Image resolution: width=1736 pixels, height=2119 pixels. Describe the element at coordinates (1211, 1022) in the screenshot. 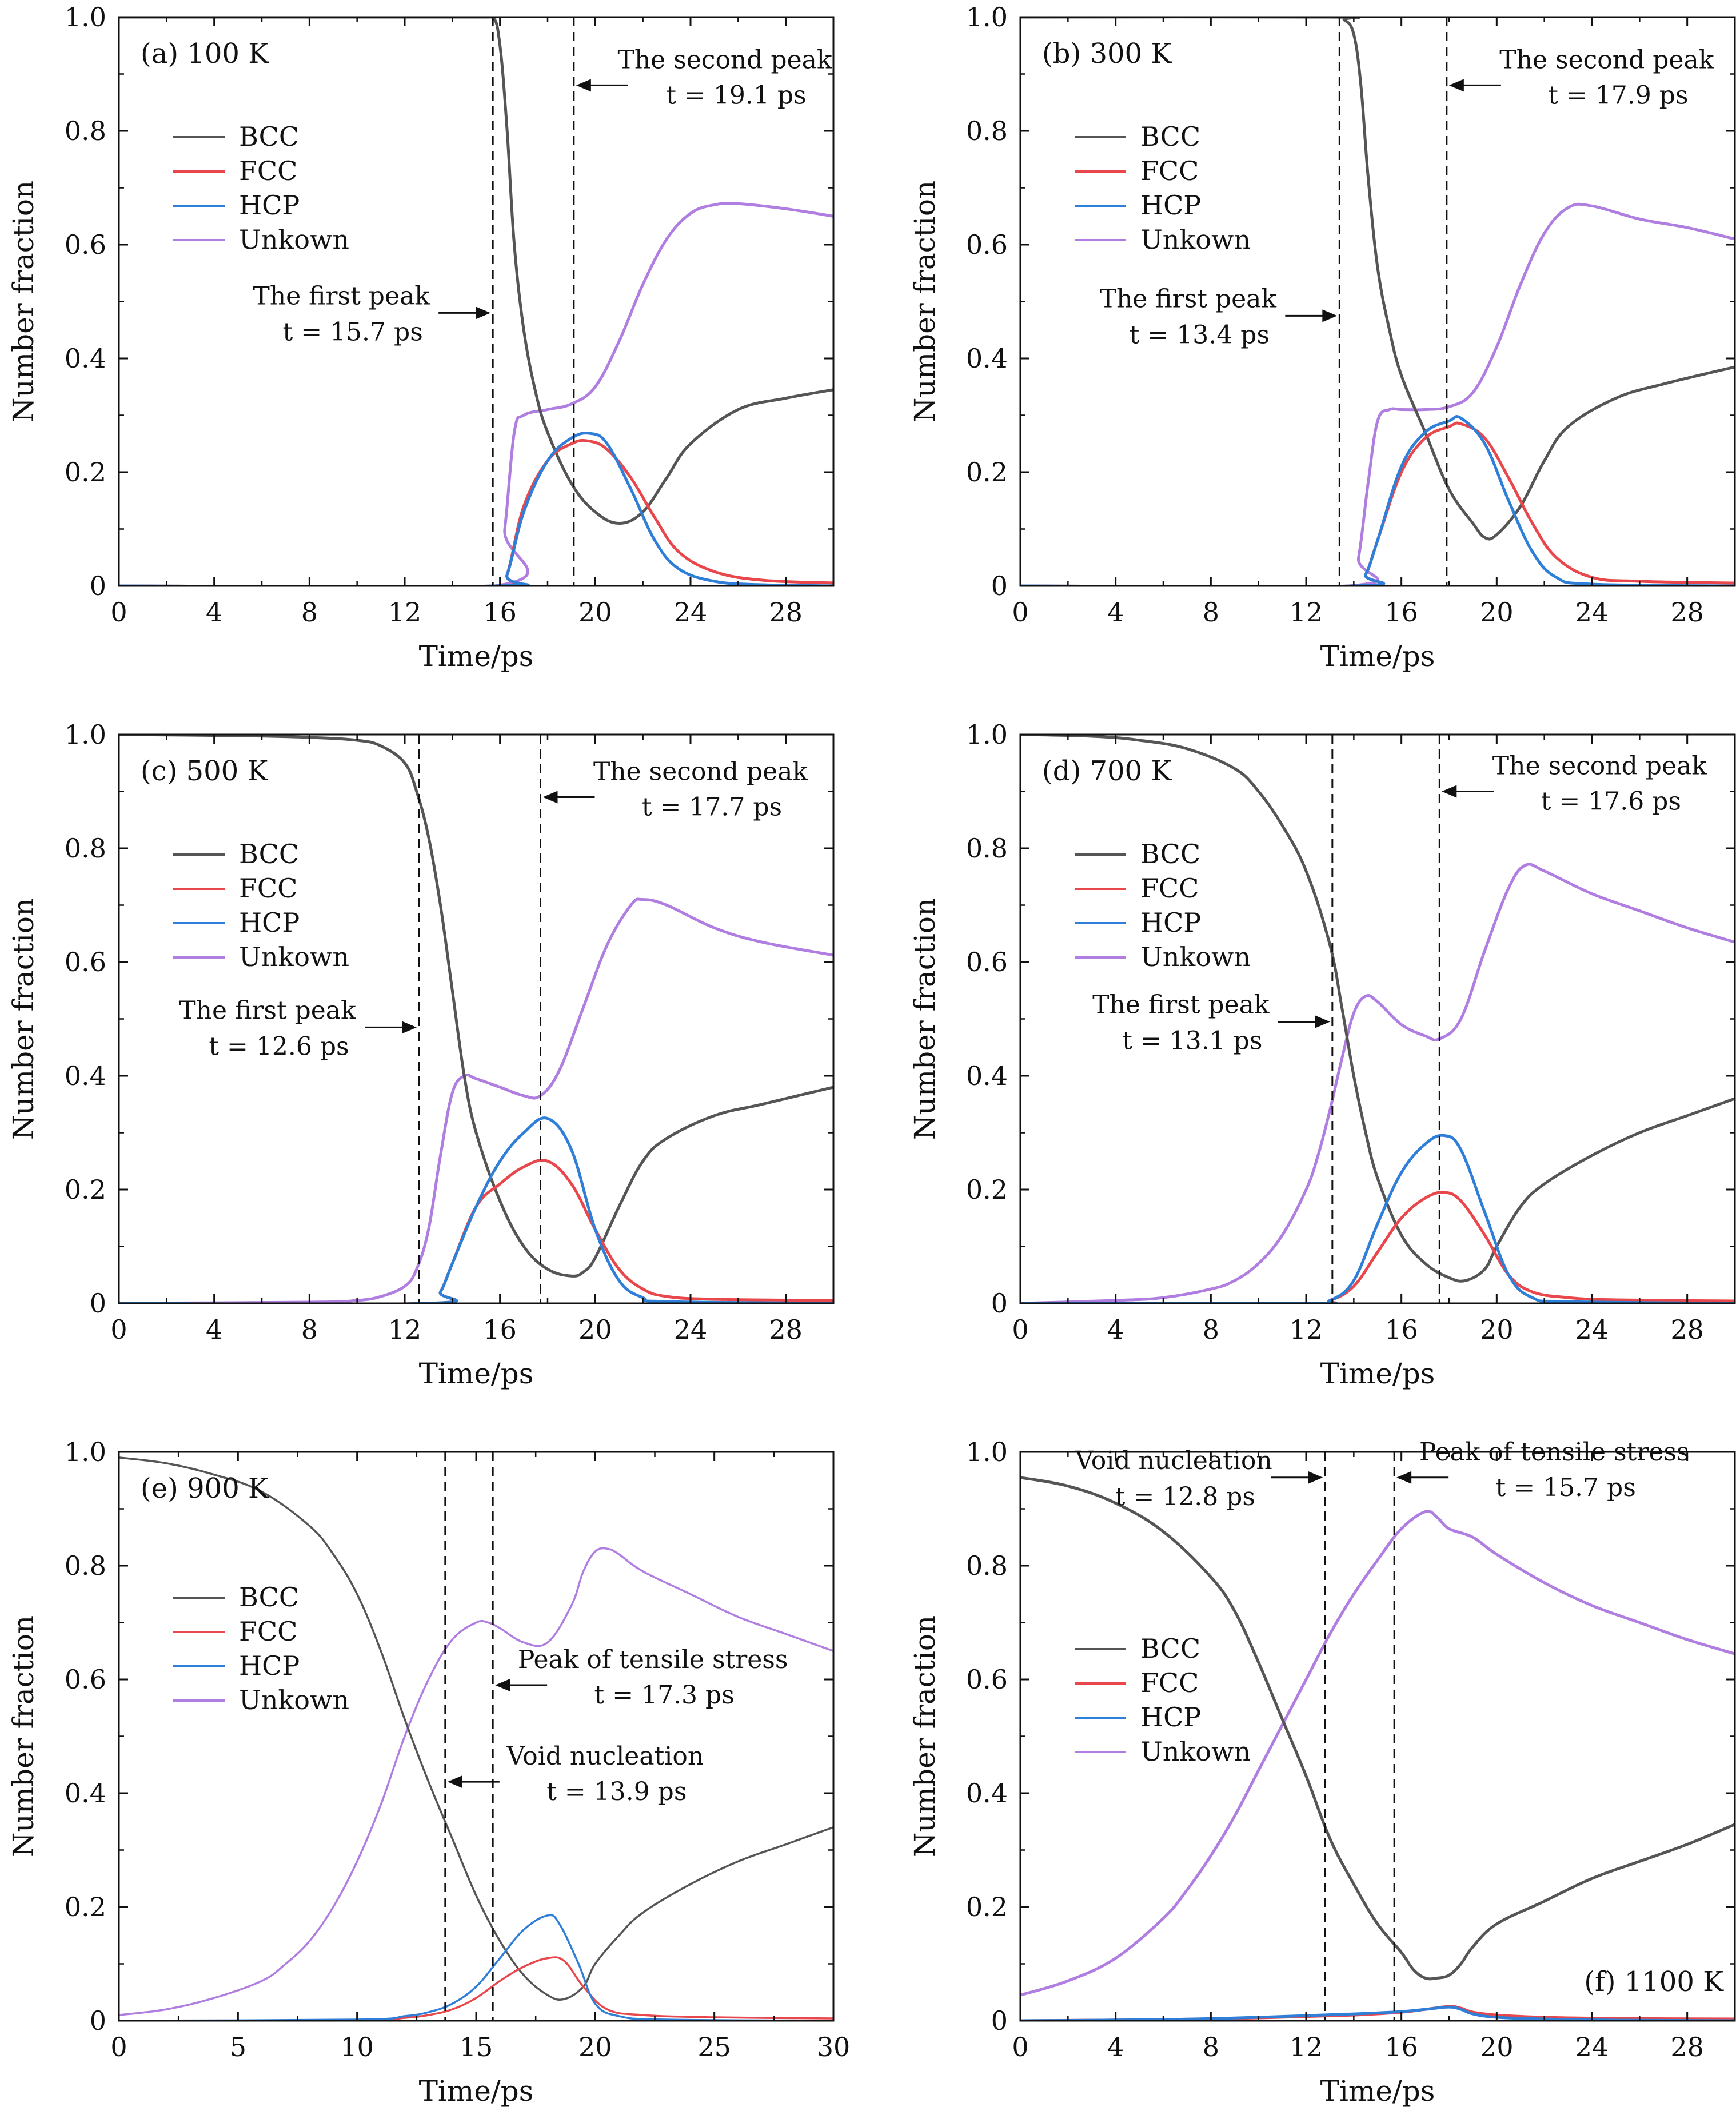

I see `annotation-0: The first peak t = 13.1 ps` at that location.